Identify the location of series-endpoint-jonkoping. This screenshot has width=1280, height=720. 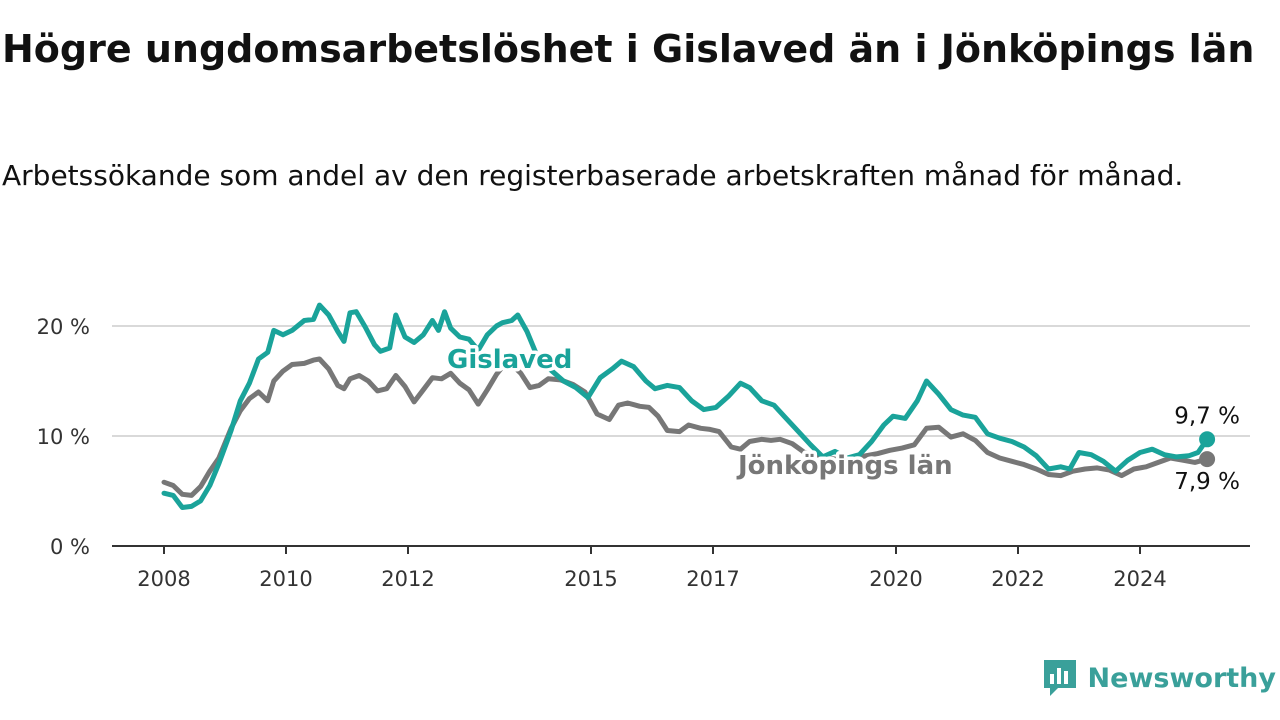
(1207, 459).